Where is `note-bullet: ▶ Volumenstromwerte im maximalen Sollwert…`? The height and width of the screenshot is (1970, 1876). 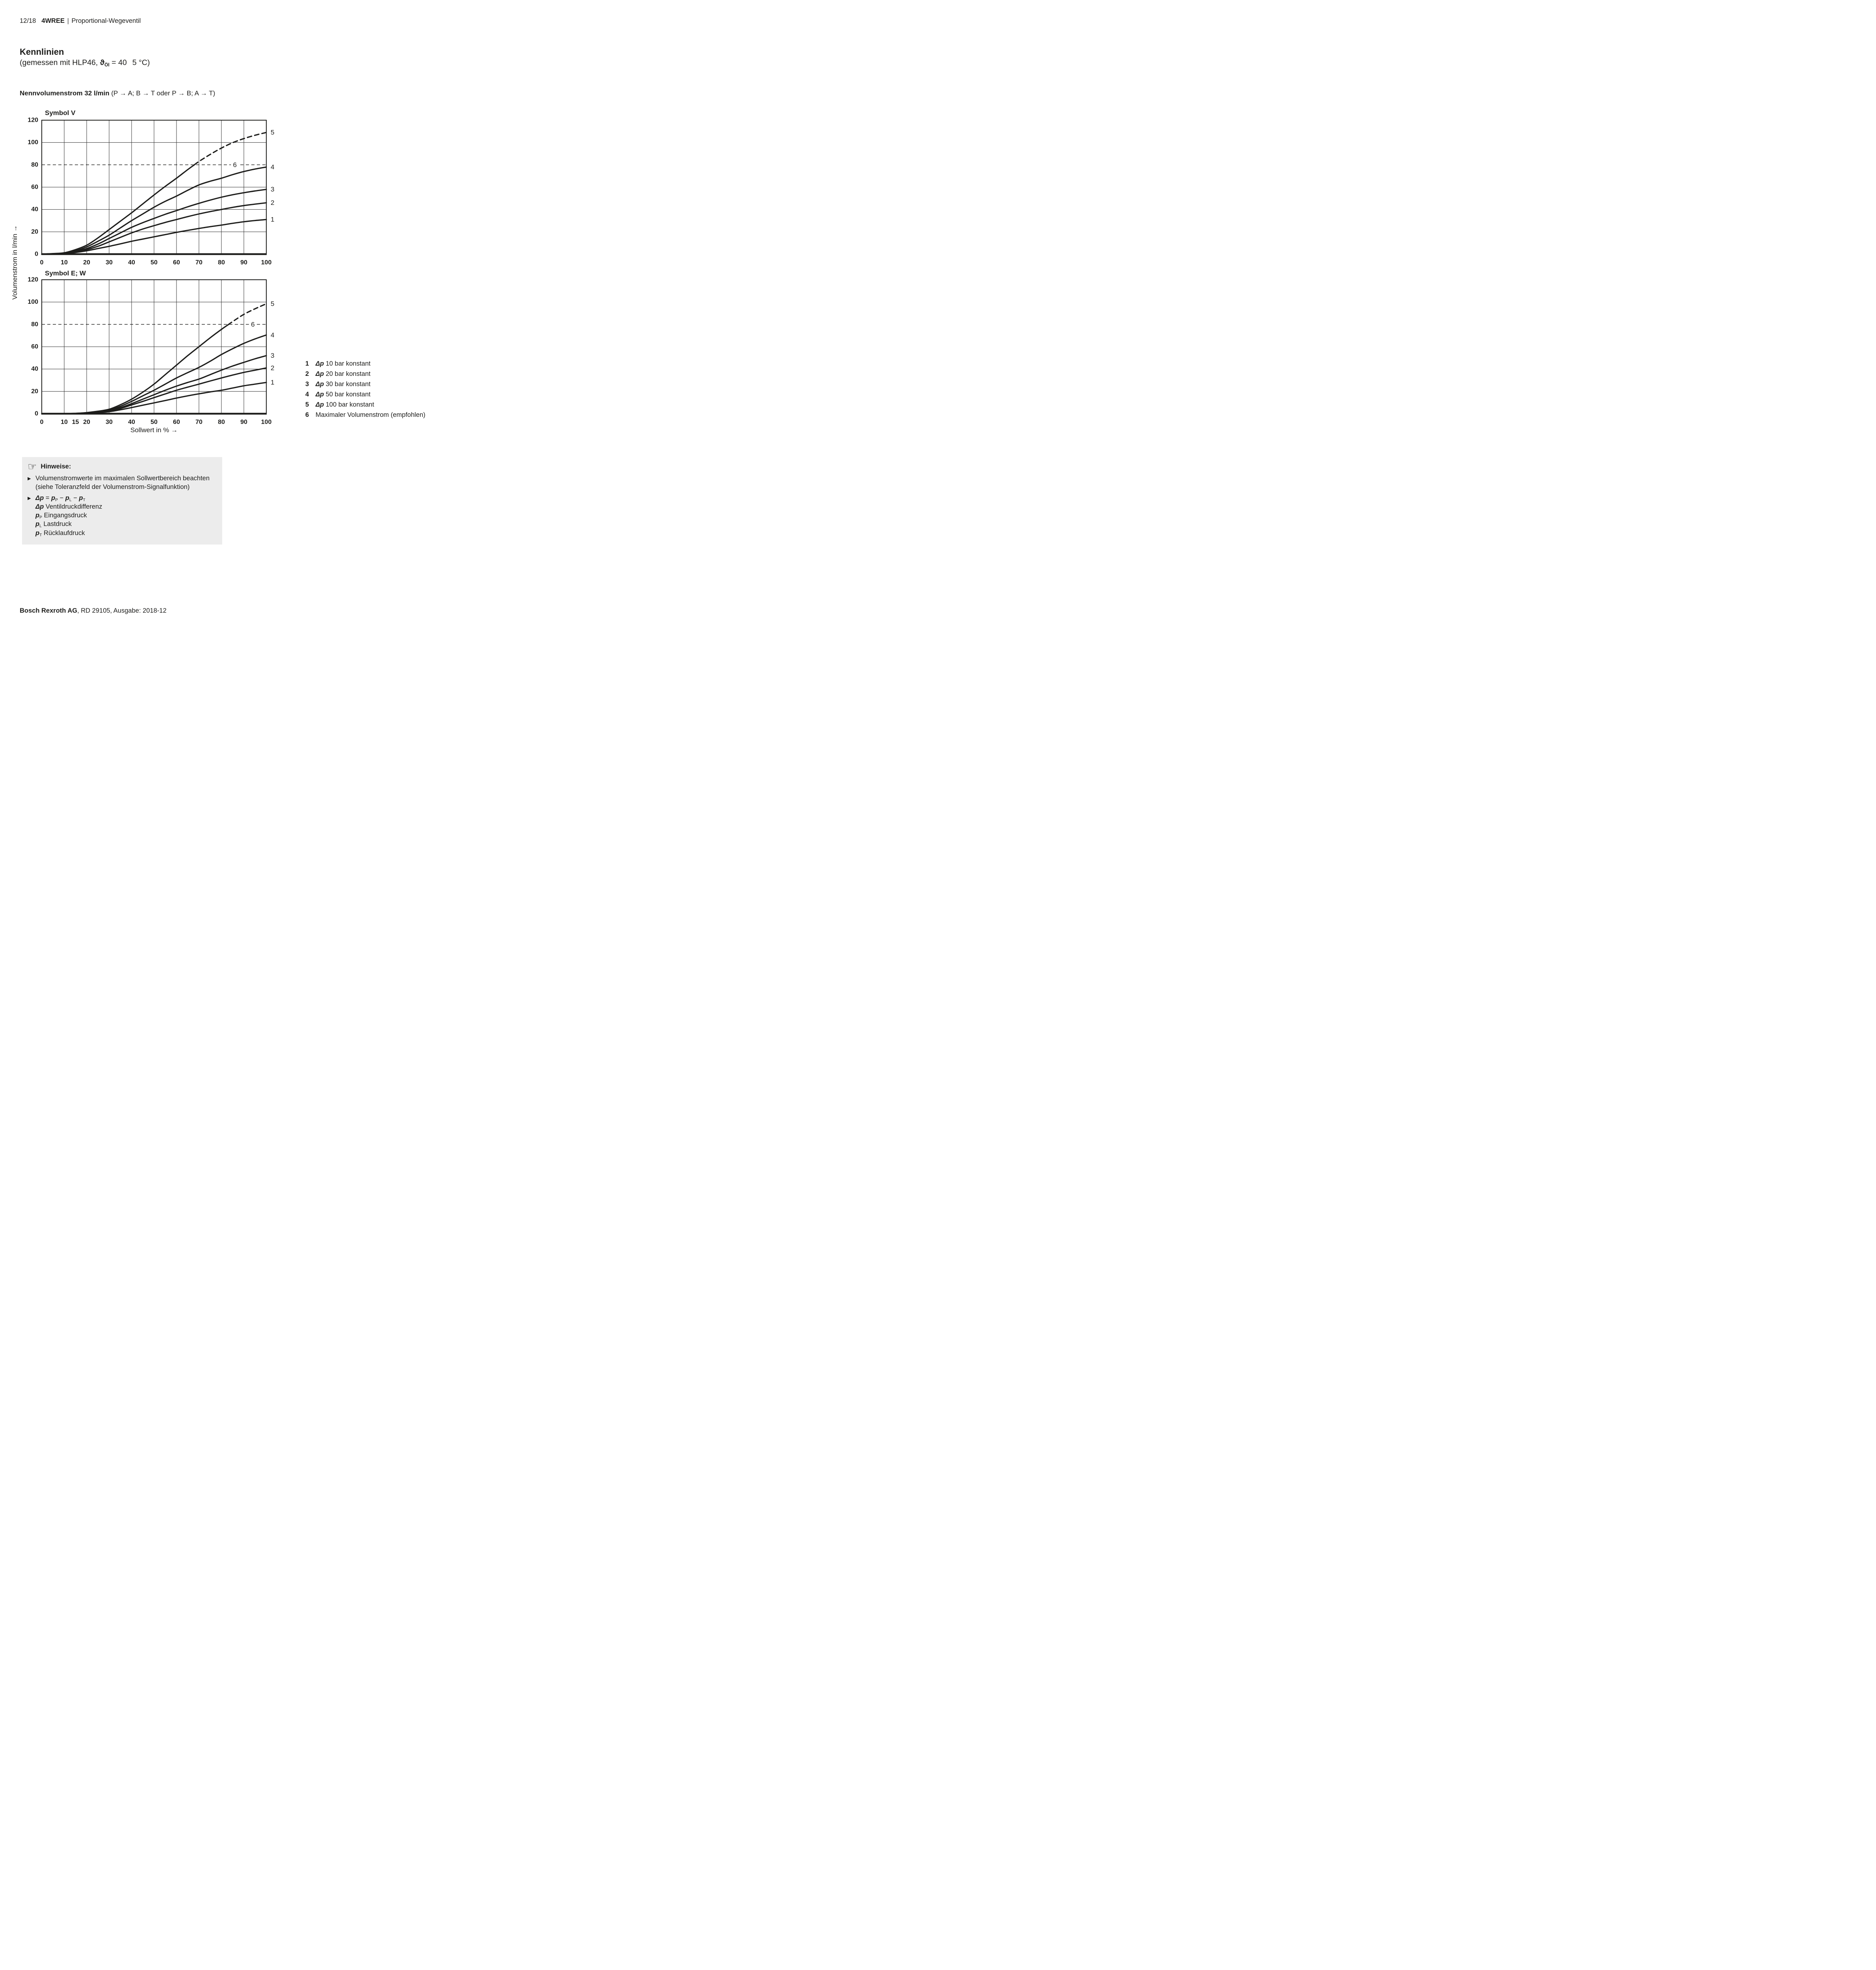
note-bullet: ▶ Volumenstromwerte im maximalen Sollwert… is located at coordinates (122, 483).